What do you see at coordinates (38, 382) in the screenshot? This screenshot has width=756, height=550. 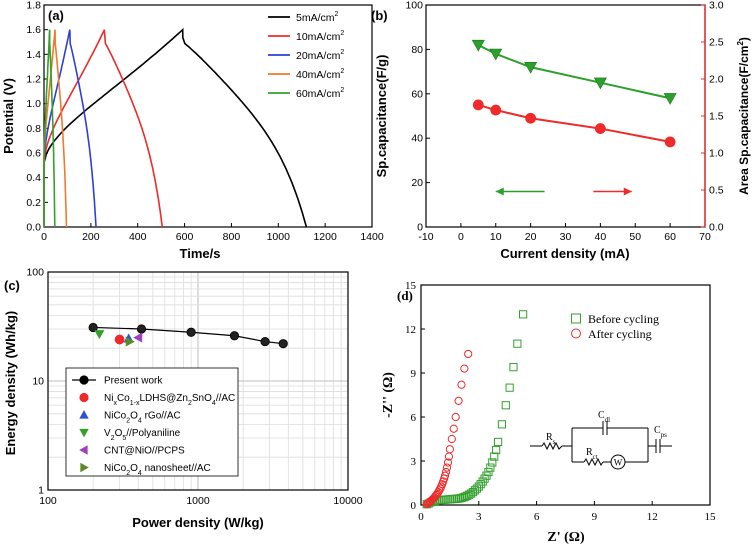 I see `y-tick-label: 10` at bounding box center [38, 382].